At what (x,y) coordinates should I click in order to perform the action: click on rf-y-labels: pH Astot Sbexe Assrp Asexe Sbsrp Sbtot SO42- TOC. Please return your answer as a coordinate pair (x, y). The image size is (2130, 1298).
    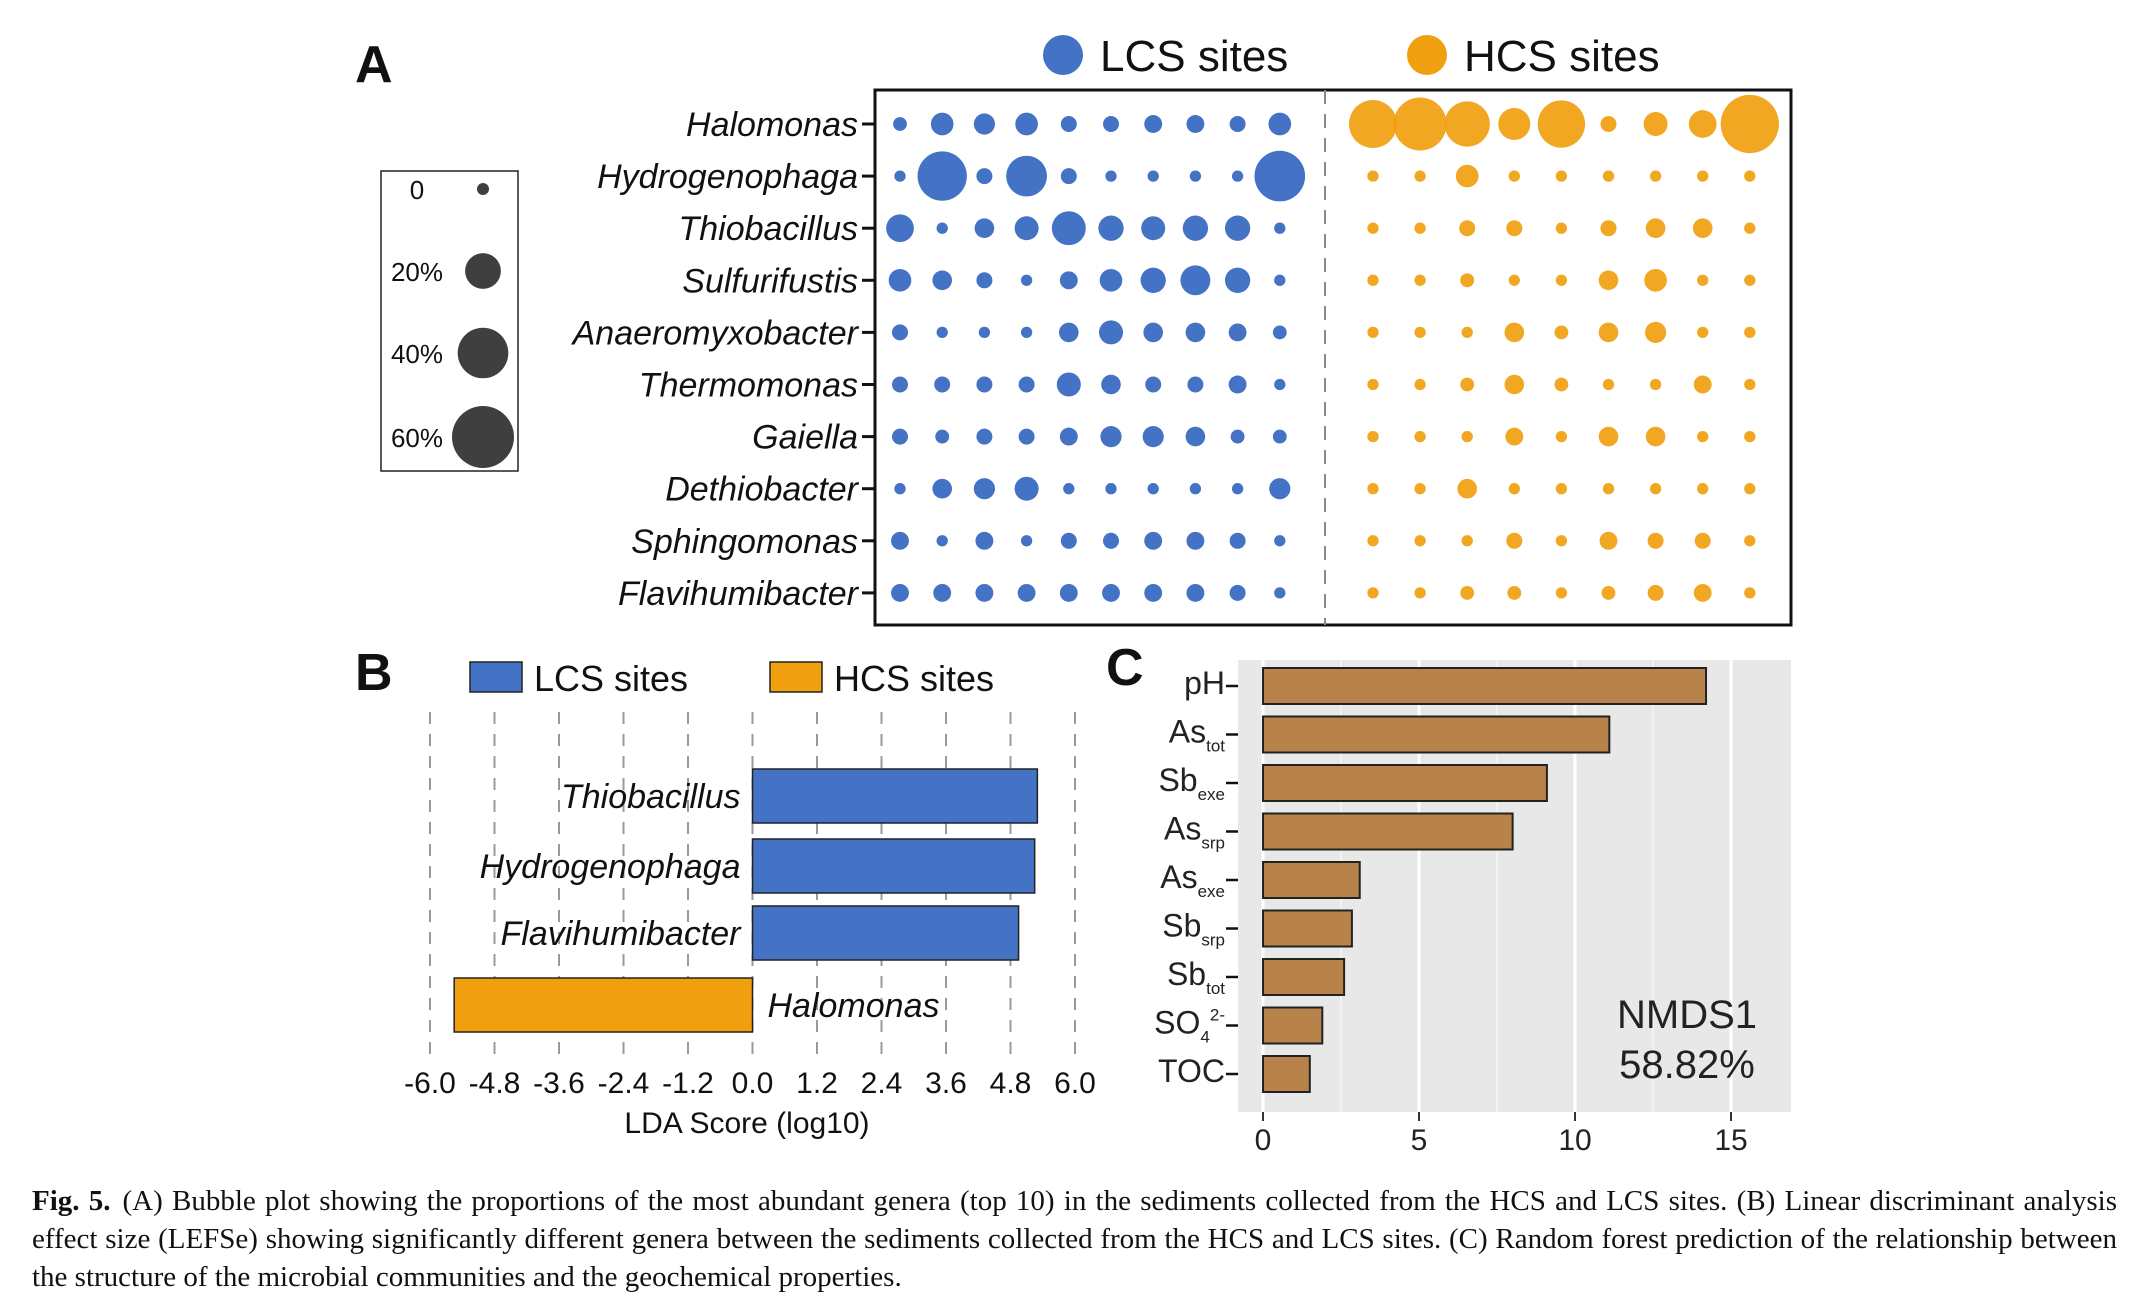
    Looking at the image, I should click on (1189, 877).